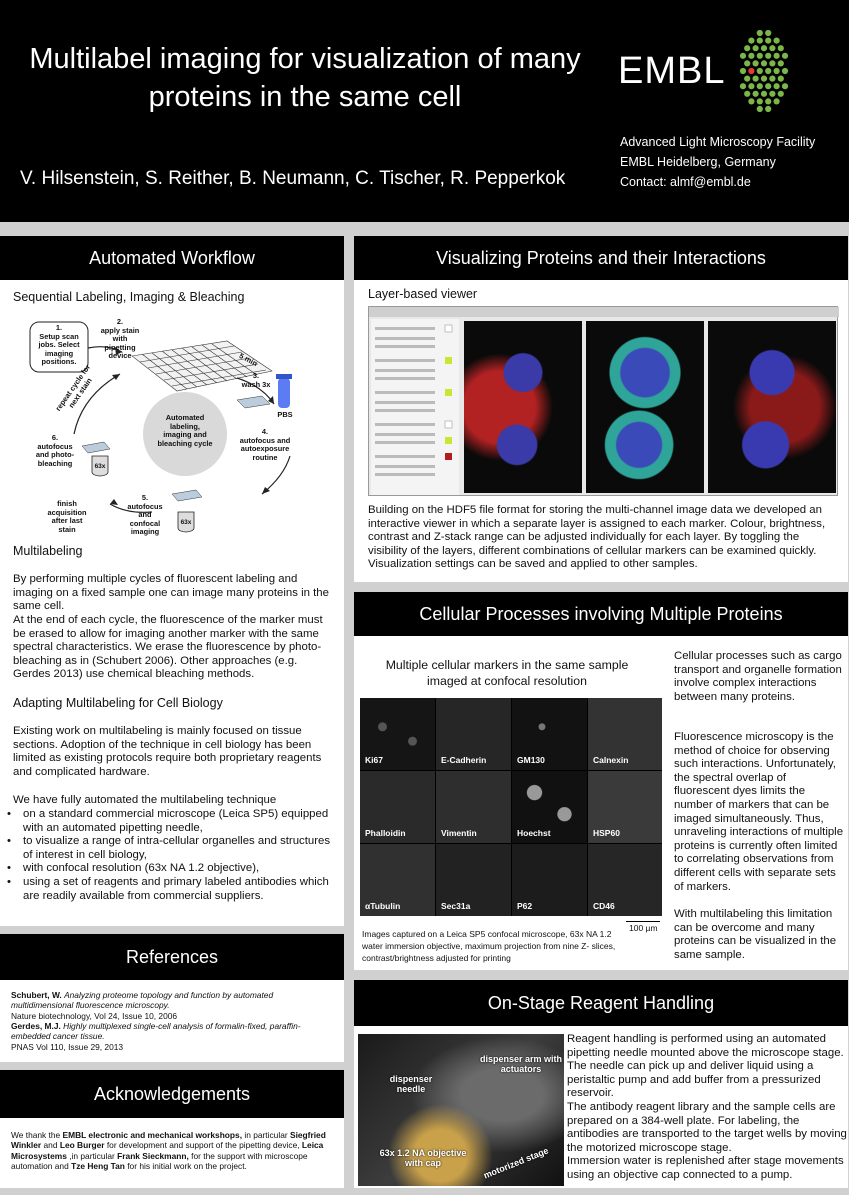 The height and width of the screenshot is (1195, 849). I want to click on embl-logo-icon, so click(764, 71).